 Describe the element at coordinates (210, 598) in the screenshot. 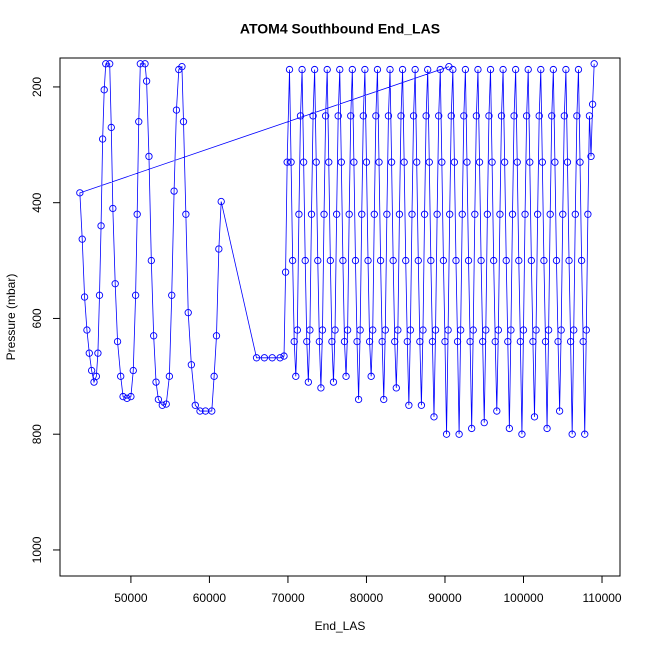

I see `x-tick-label: 60000` at that location.